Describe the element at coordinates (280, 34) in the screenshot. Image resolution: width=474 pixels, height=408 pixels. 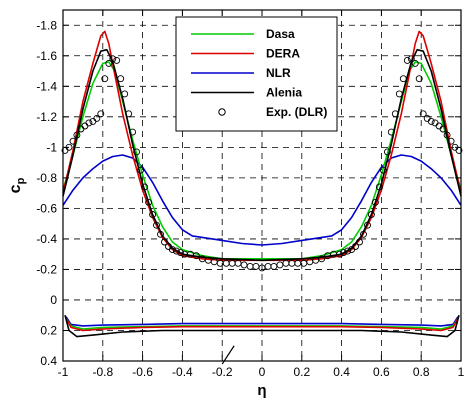
I see `legend-label-dasa: Dasa` at that location.